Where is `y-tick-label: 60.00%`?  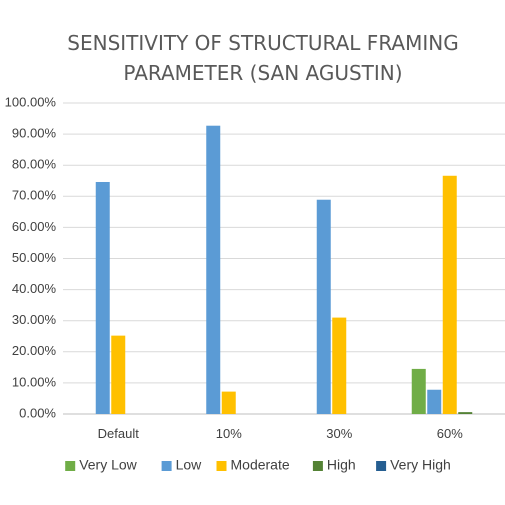 y-tick-label: 60.00% is located at coordinates (34, 226).